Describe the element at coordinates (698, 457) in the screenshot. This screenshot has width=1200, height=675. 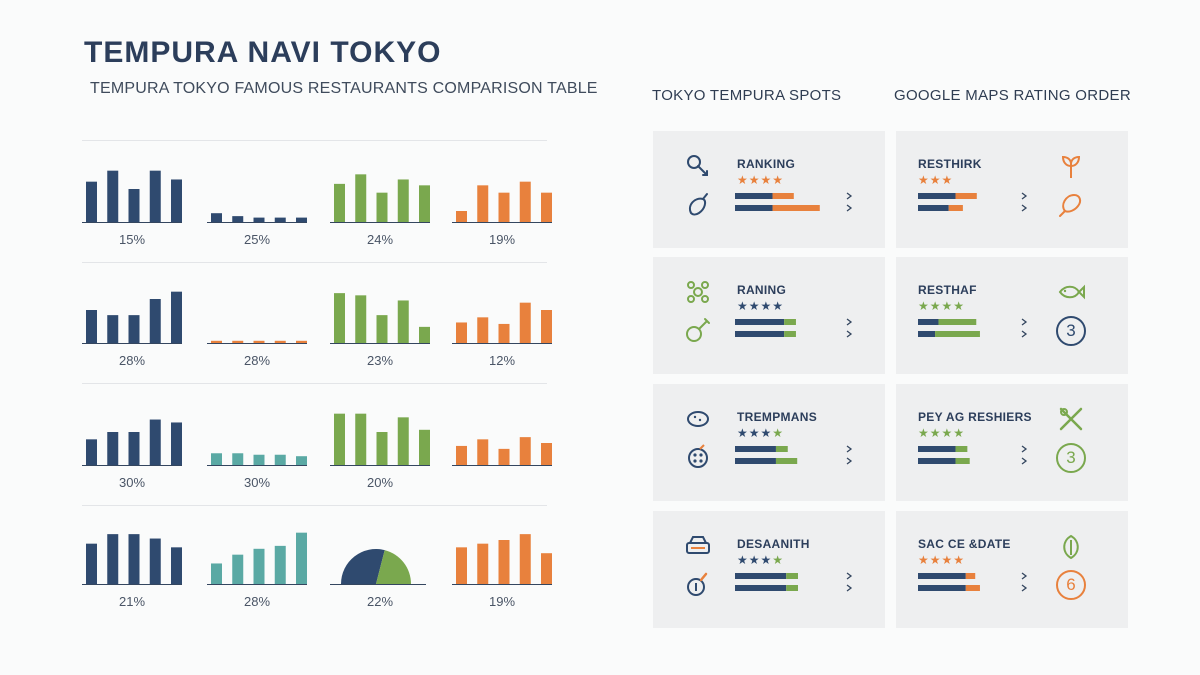
I see `lotus-root-icon` at that location.